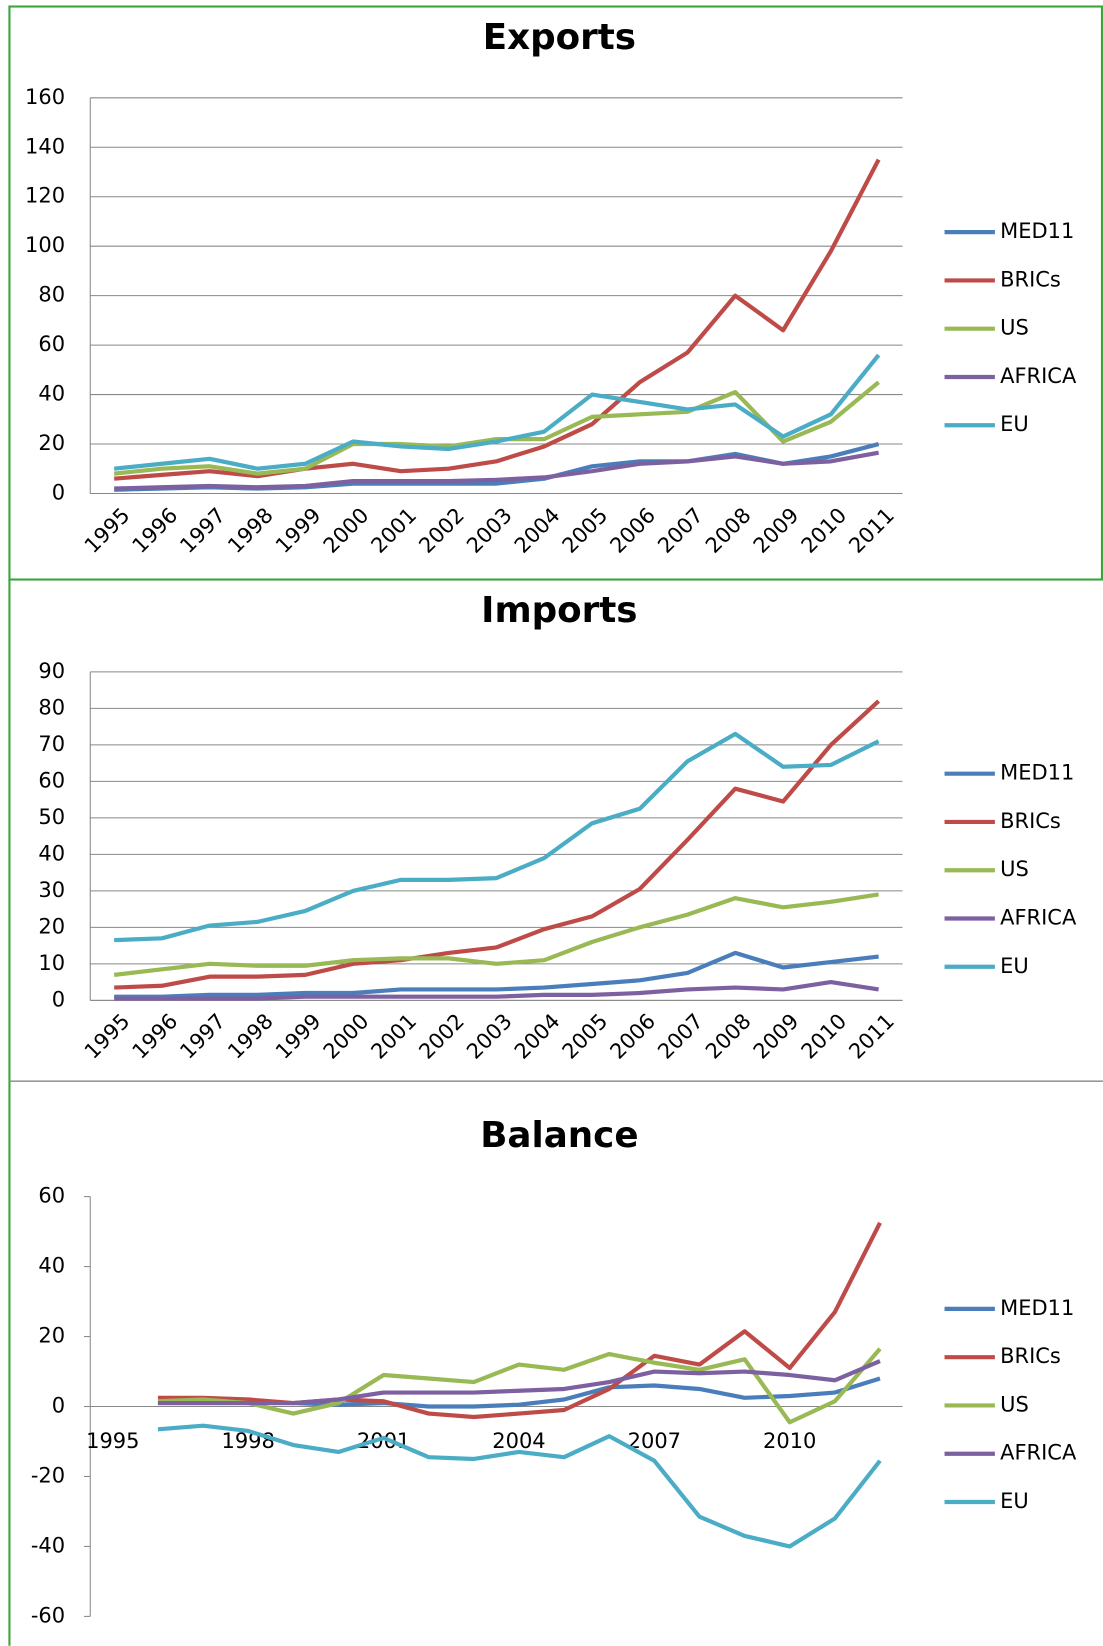 The image size is (1103, 1646). What do you see at coordinates (559, 610) in the screenshot?
I see `chart-title: Imports` at bounding box center [559, 610].